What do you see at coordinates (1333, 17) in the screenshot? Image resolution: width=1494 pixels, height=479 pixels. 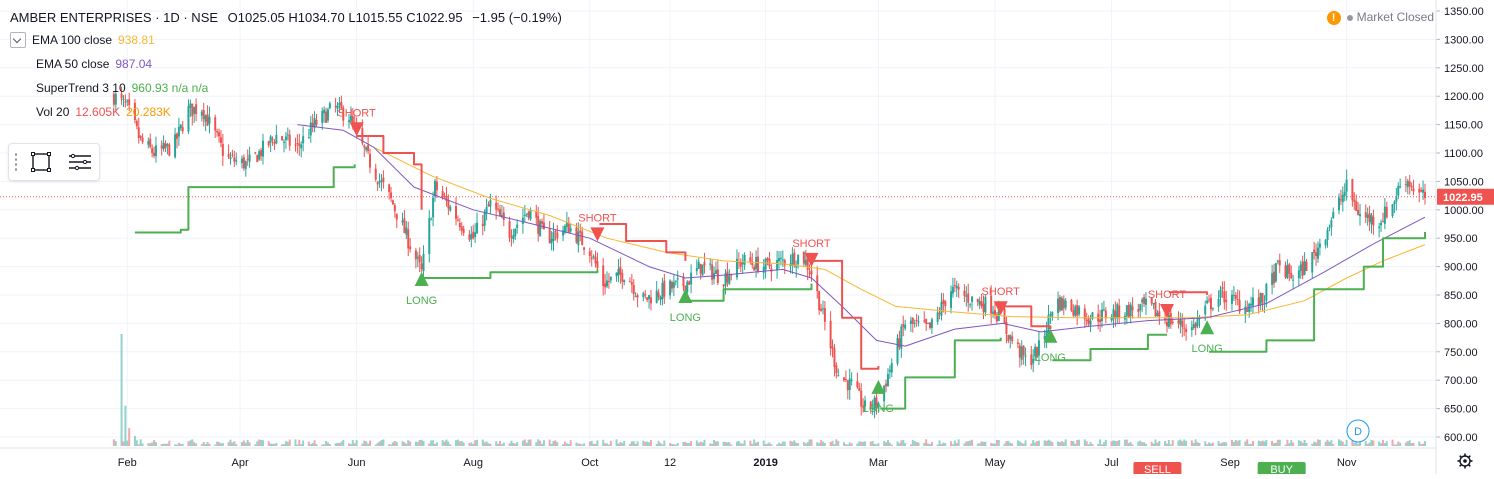 I see `exclamation-icon: !` at bounding box center [1333, 17].